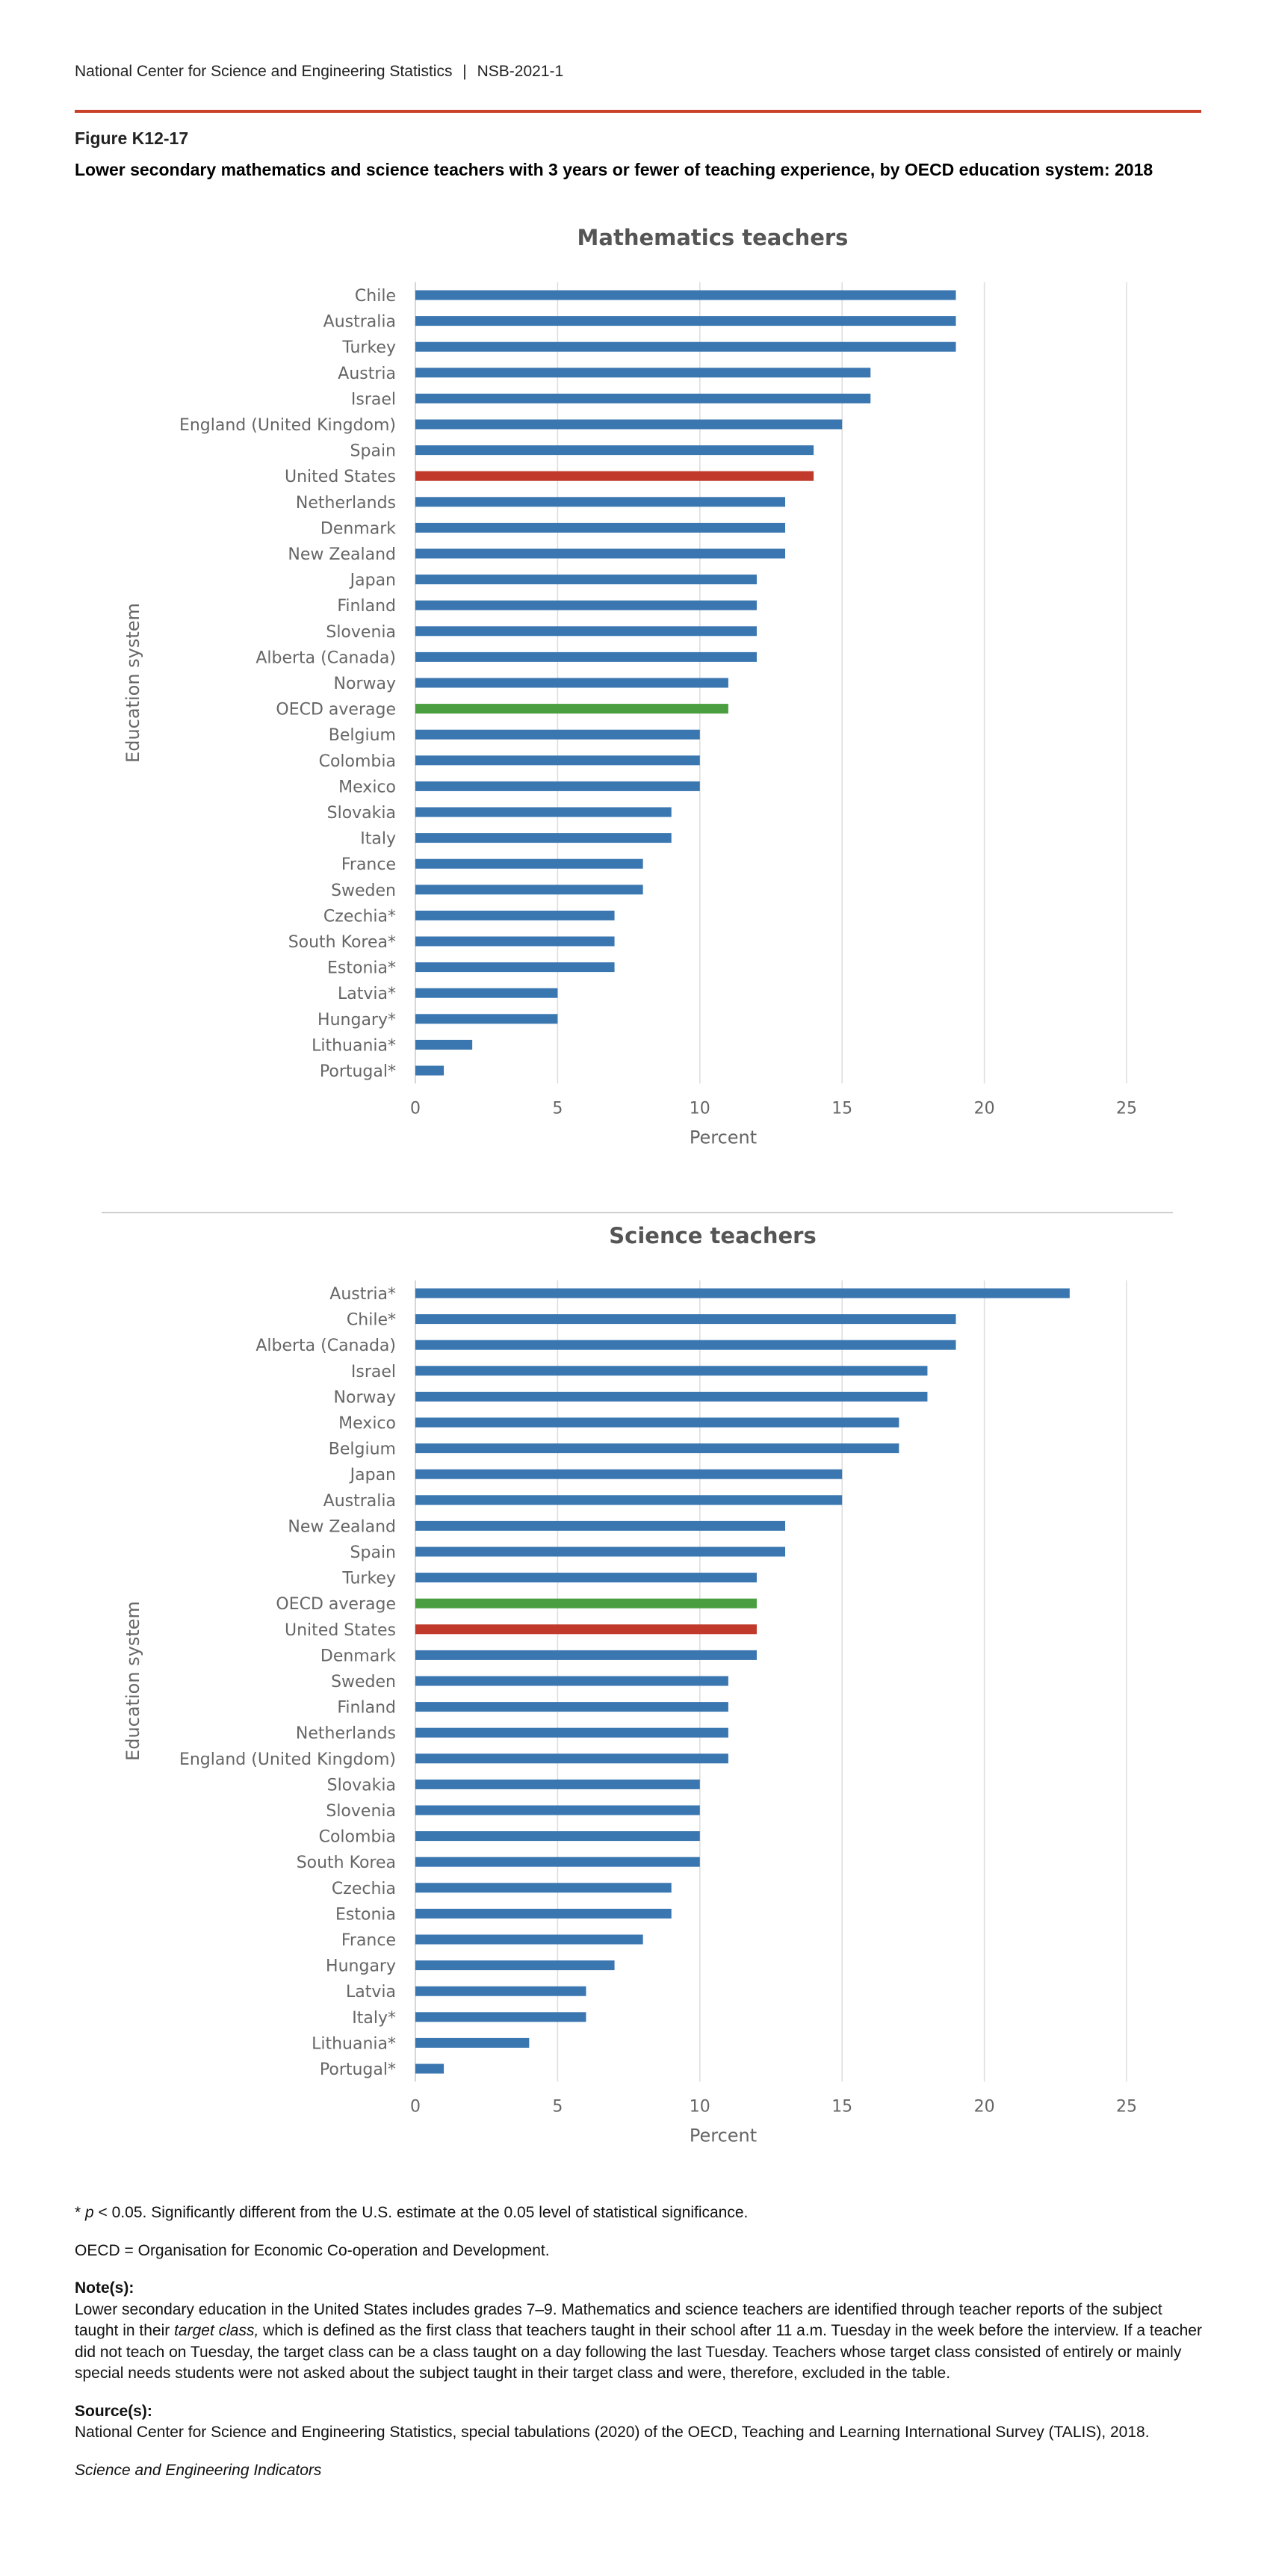  Describe the element at coordinates (361, 632) in the screenshot. I see `math-category-label: Slovenia` at that location.